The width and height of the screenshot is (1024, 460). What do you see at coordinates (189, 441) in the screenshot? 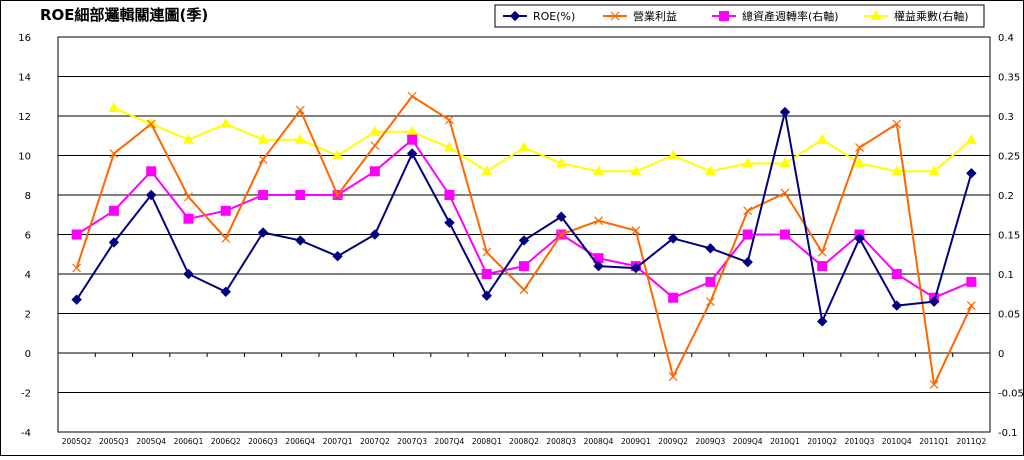
I see `x-tick-label: 2006Q1` at bounding box center [189, 441].